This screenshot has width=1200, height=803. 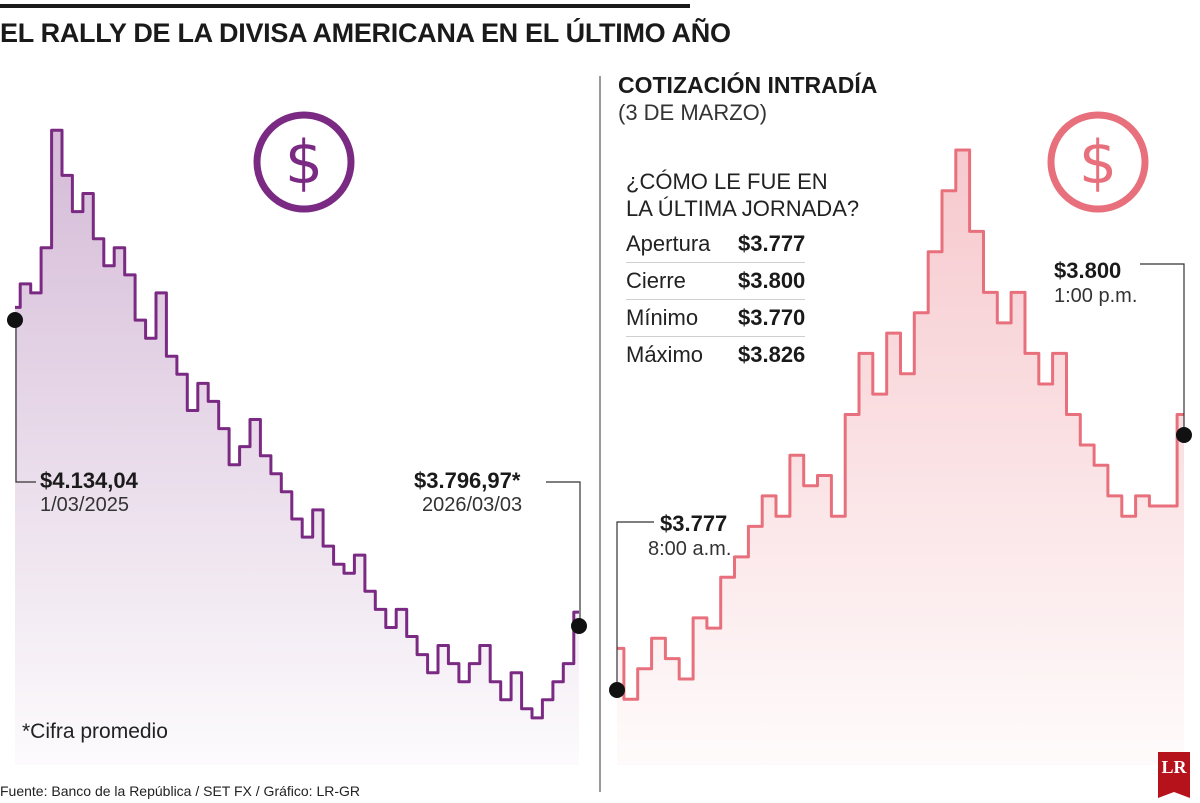 What do you see at coordinates (727, 181) in the screenshot?
I see `question-line-1: ¿CÓMO LE FUE EN` at bounding box center [727, 181].